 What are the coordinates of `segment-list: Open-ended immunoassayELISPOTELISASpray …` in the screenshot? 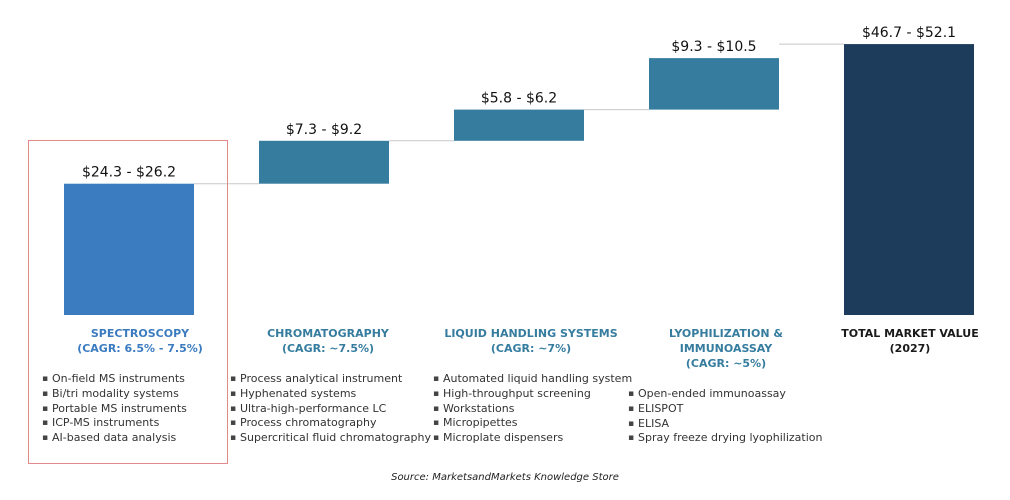 It's located at (726, 416).